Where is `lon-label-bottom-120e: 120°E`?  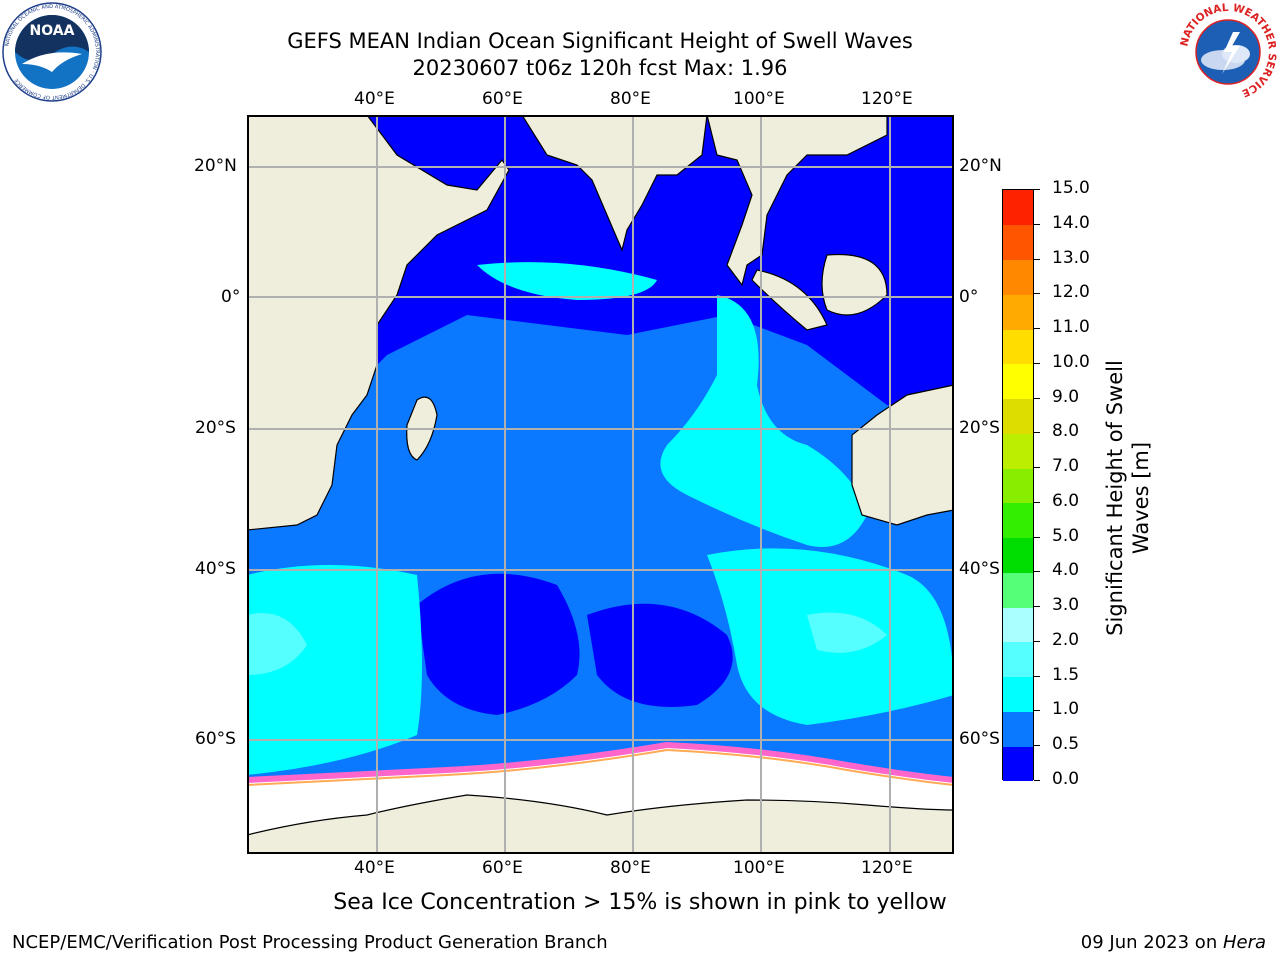 lon-label-bottom-120e: 120°E is located at coordinates (887, 868).